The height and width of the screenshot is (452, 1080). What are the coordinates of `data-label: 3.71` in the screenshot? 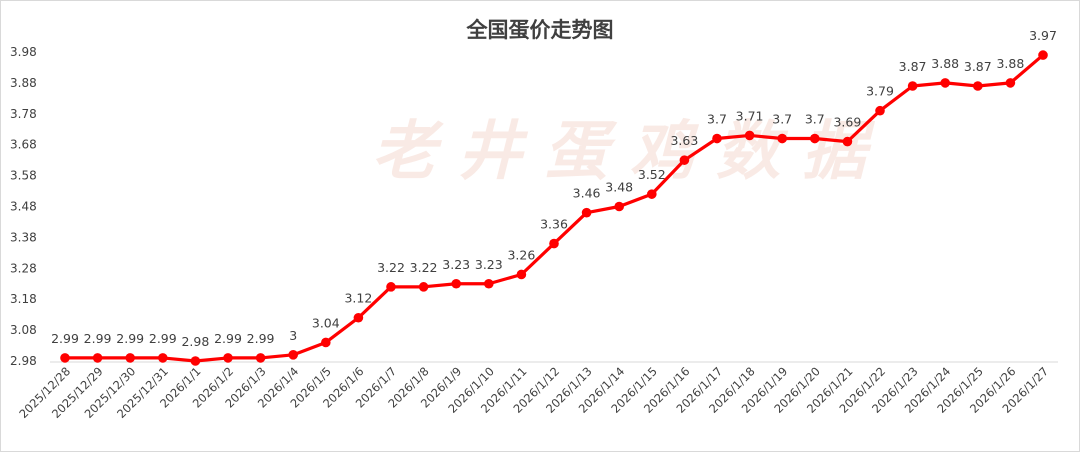 It's located at (750, 115).